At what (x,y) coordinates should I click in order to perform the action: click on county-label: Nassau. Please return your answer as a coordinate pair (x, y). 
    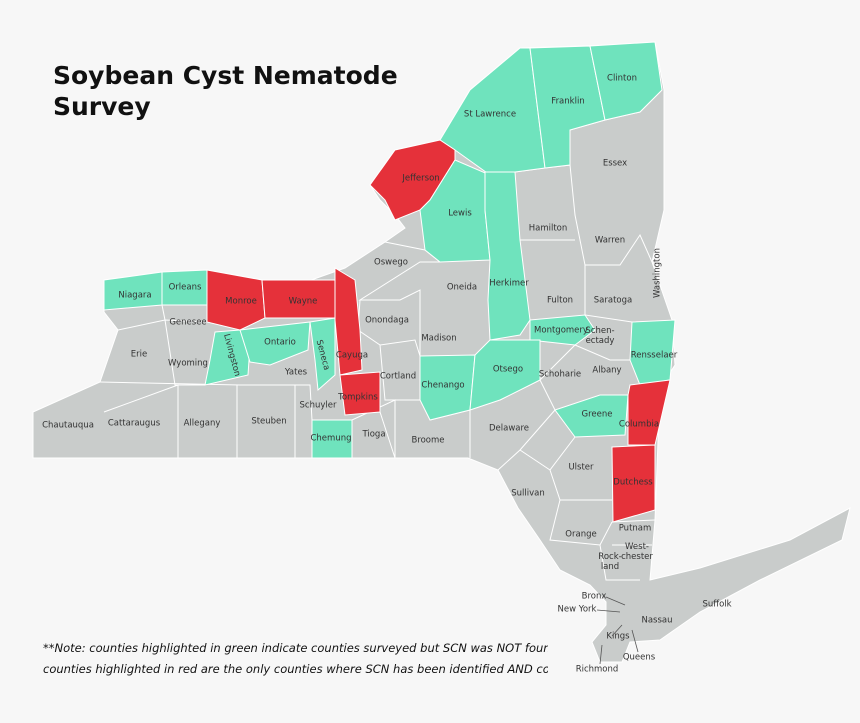
    Looking at the image, I should click on (656, 621).